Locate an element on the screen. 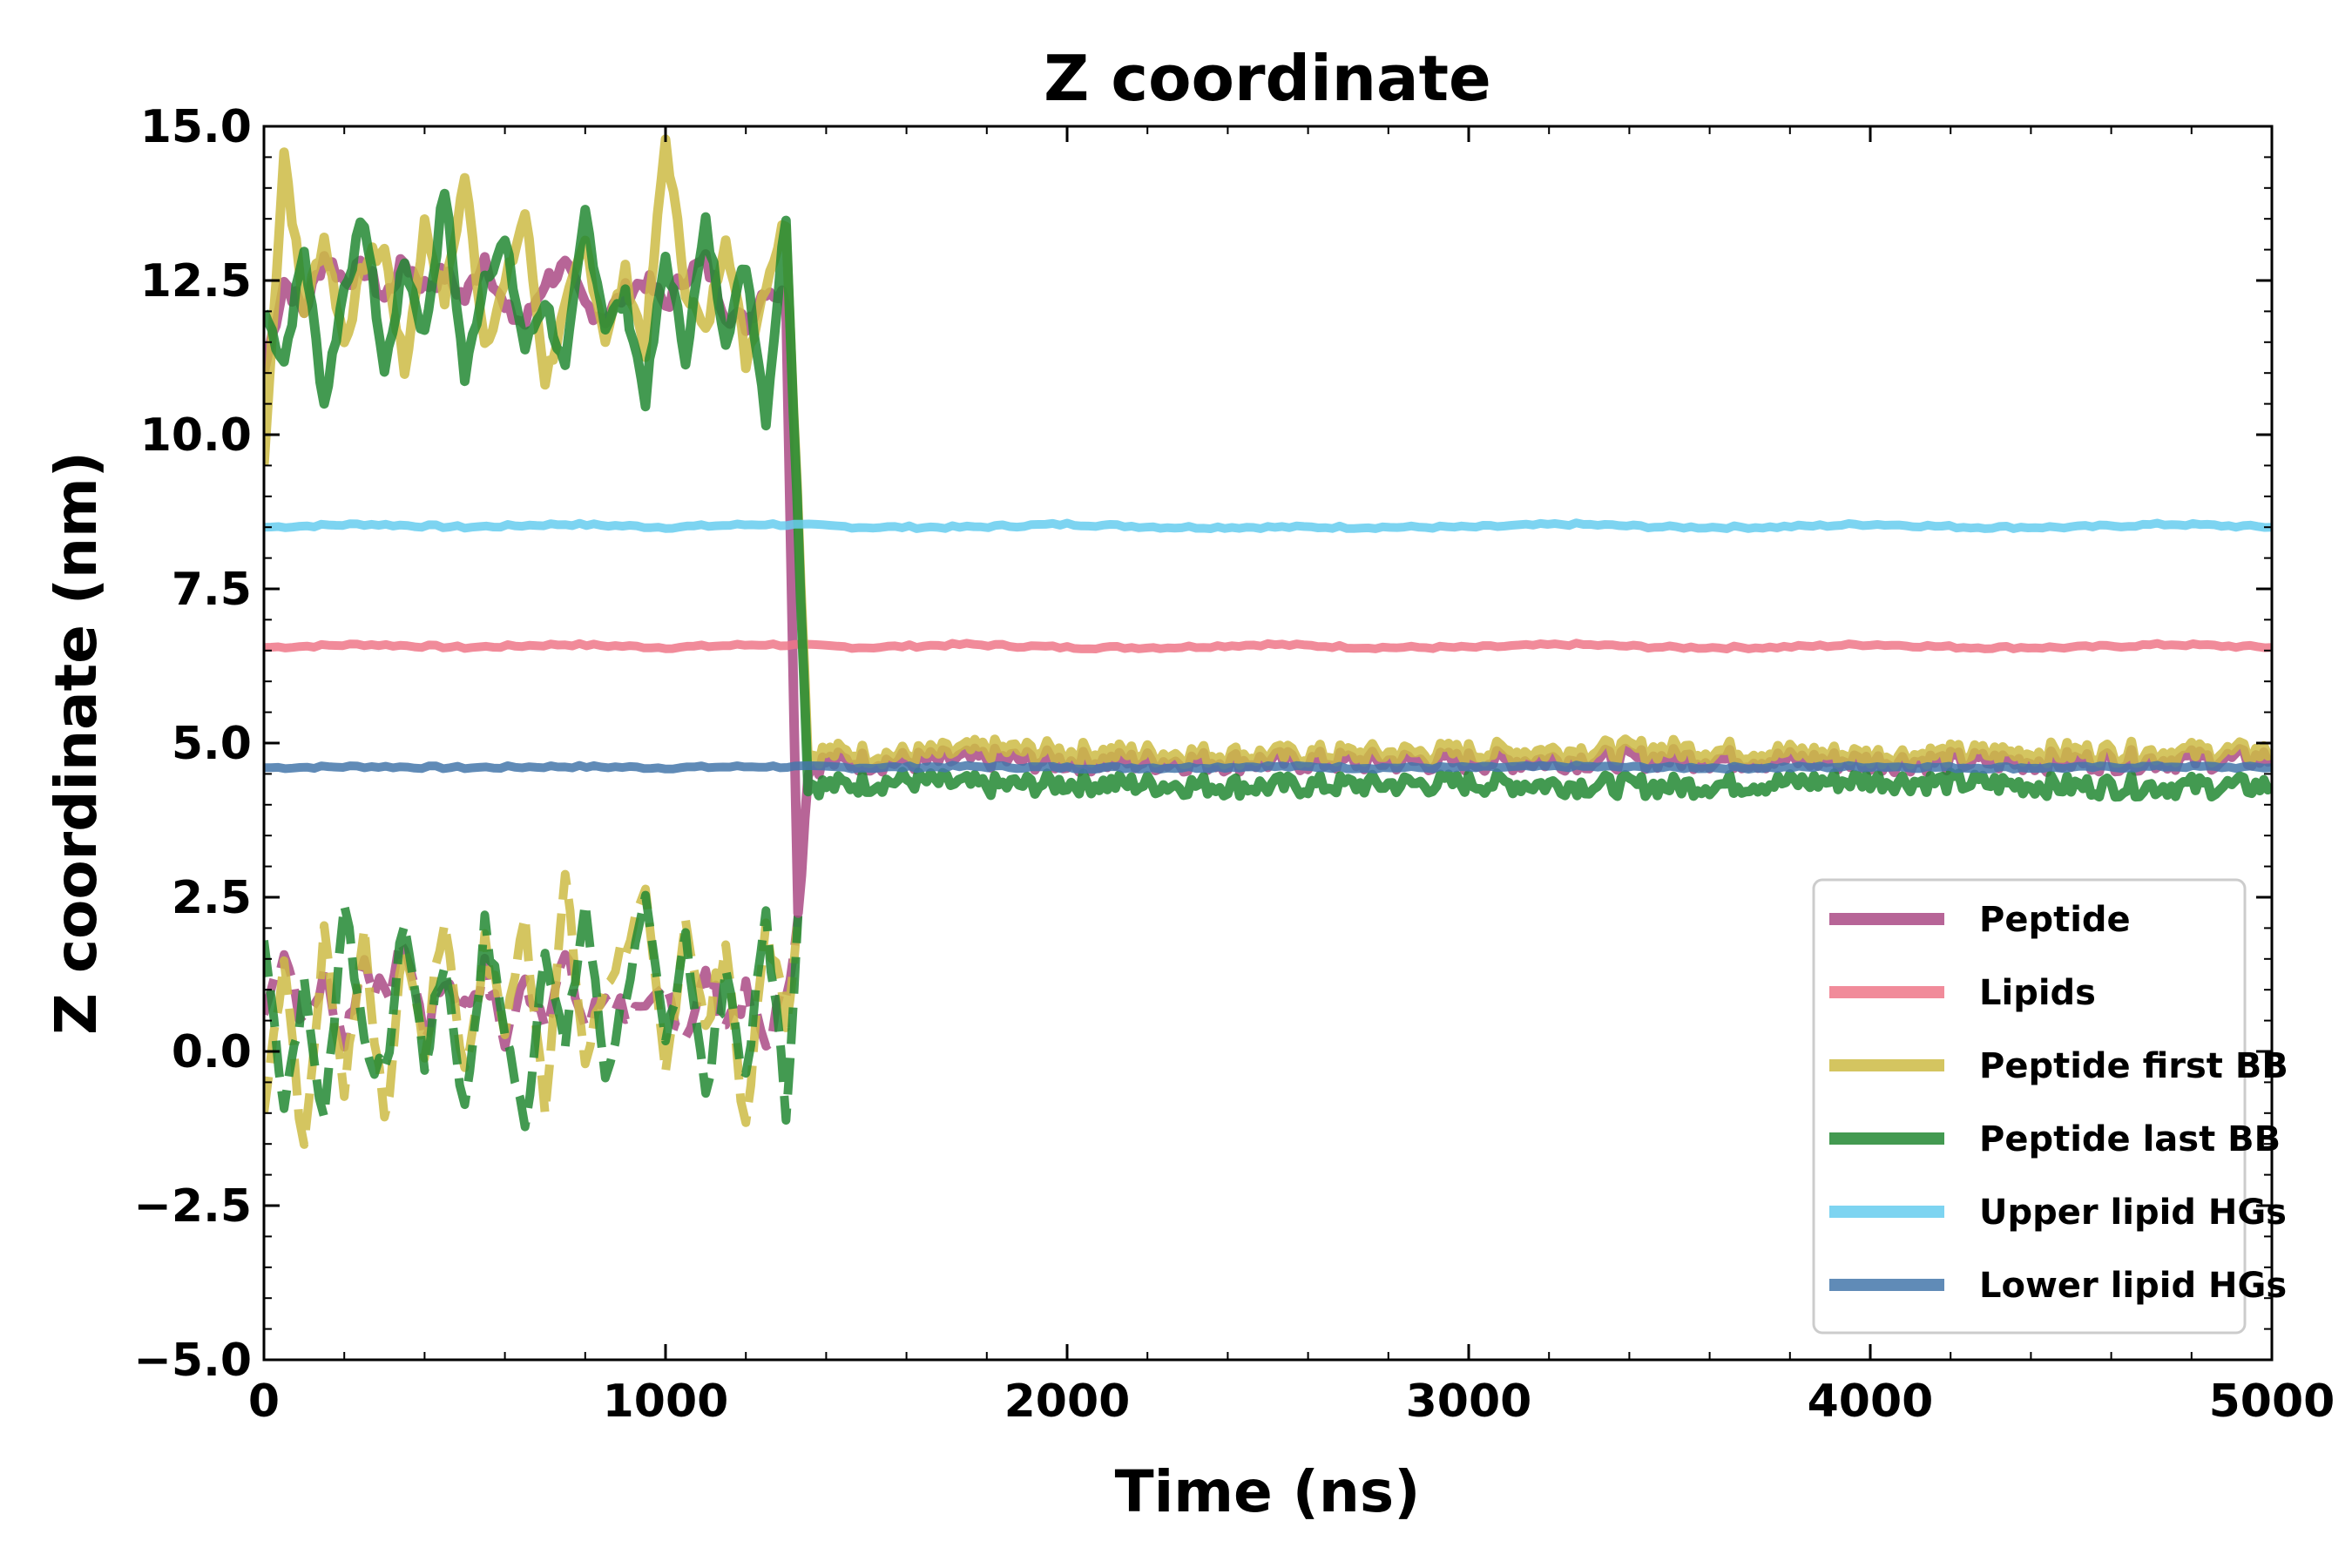  y-tick-label: 12.5 is located at coordinates (196, 281).